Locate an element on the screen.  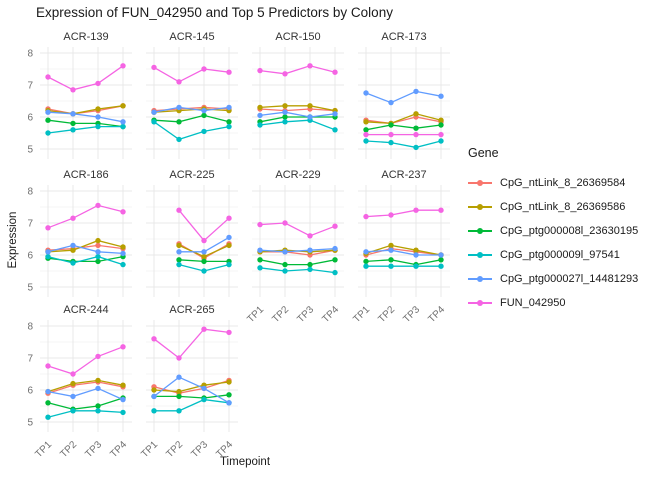
facet-panel-ACR-265: ACR-265 TP1 TP2 TP3 TP4 is located at coordinates (188, 382).